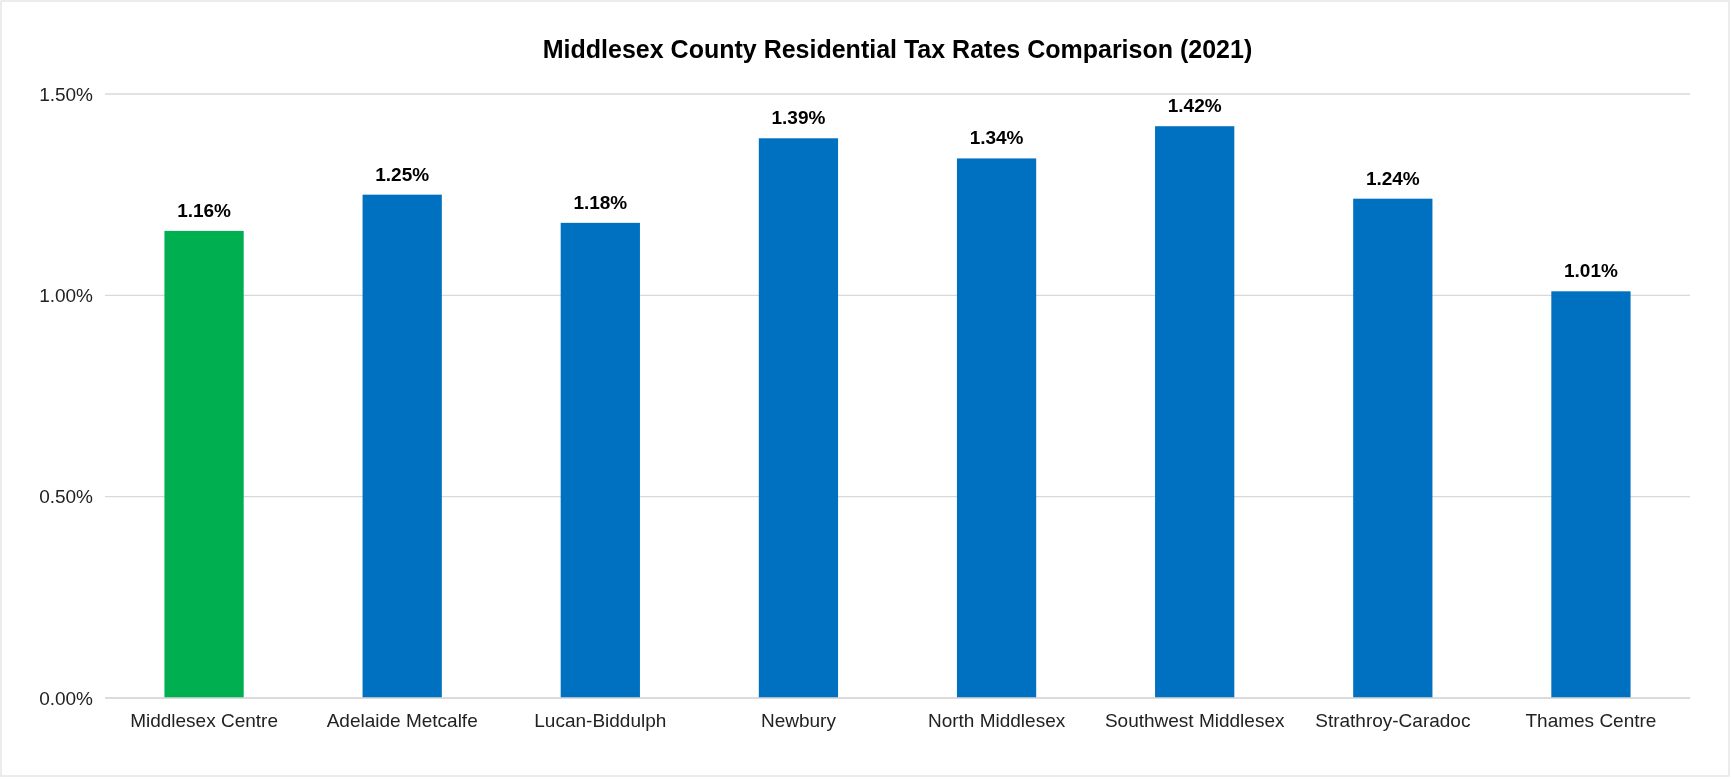  What do you see at coordinates (996, 138) in the screenshot?
I see `data-label: 1.34%` at bounding box center [996, 138].